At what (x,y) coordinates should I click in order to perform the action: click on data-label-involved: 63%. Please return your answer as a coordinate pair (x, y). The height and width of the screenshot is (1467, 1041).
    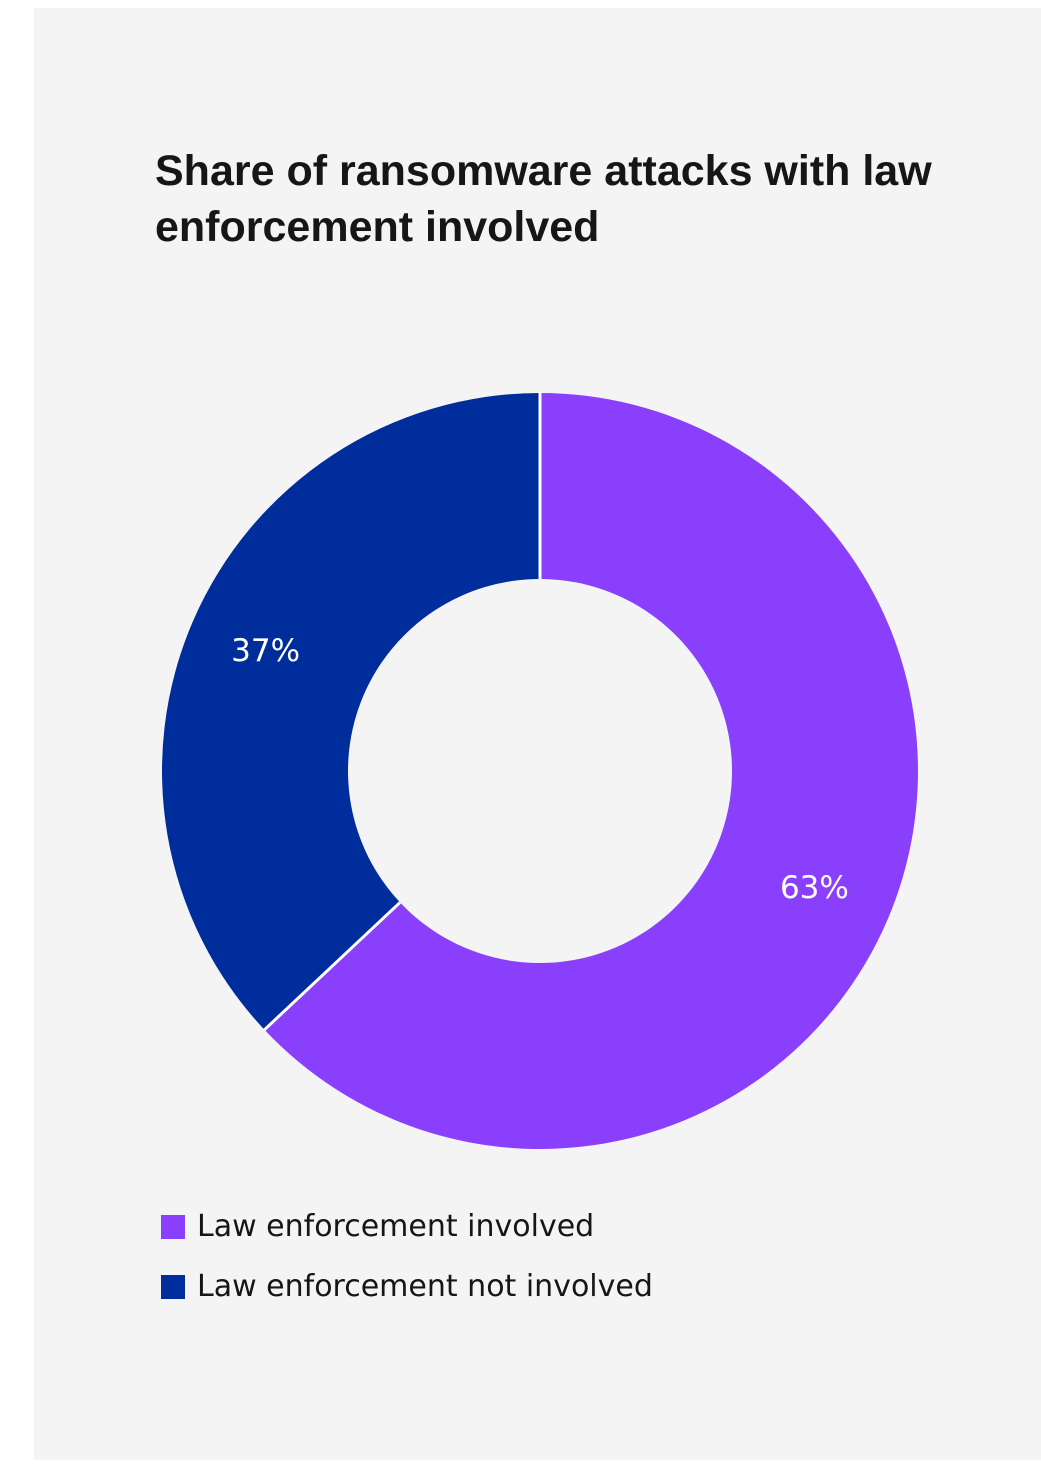
    Looking at the image, I should click on (814, 888).